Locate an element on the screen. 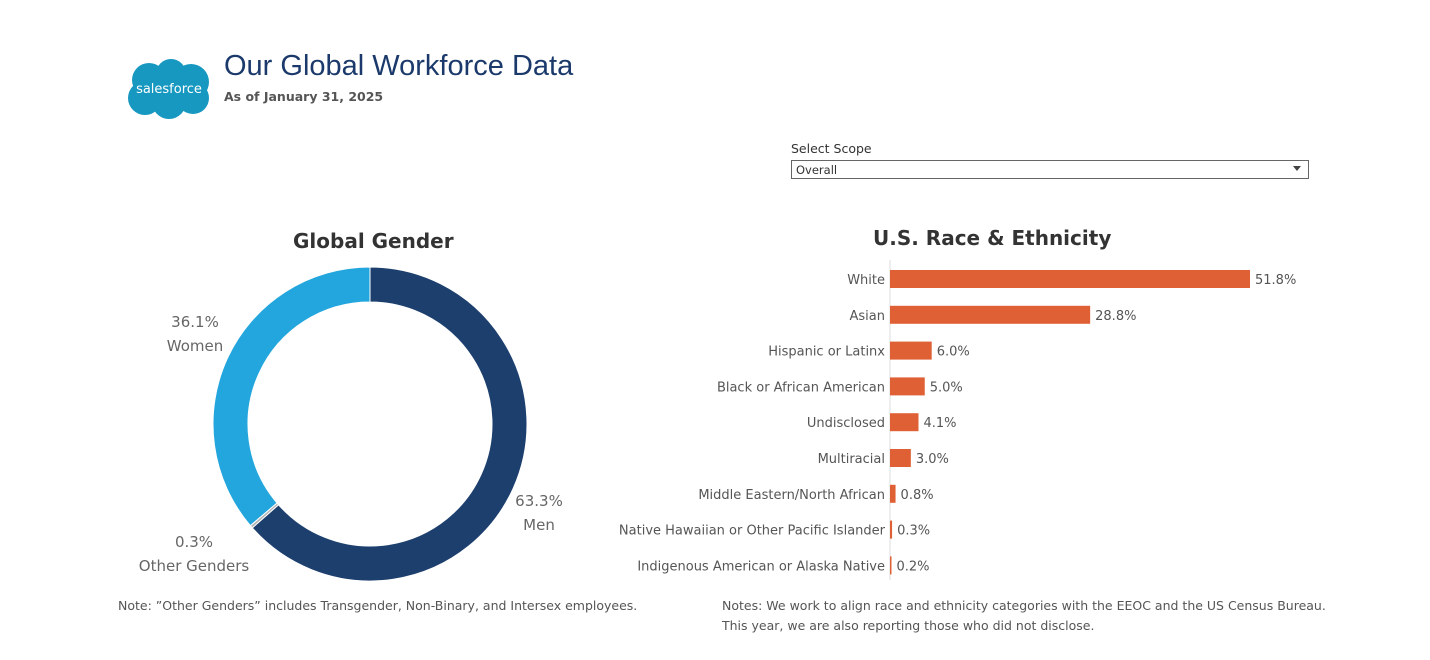 This screenshot has height=660, width=1430. salesforce-logo: salesforce is located at coordinates (168, 89).